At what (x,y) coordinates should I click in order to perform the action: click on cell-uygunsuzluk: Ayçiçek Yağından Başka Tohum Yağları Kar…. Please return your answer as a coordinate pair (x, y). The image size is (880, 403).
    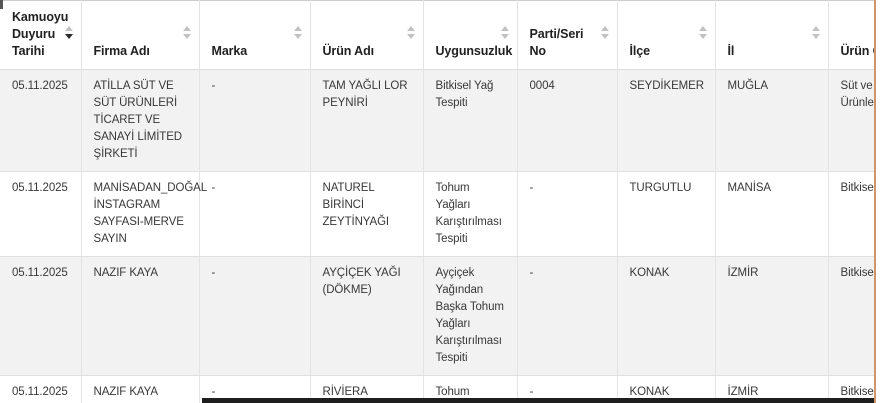
    Looking at the image, I should click on (470, 316).